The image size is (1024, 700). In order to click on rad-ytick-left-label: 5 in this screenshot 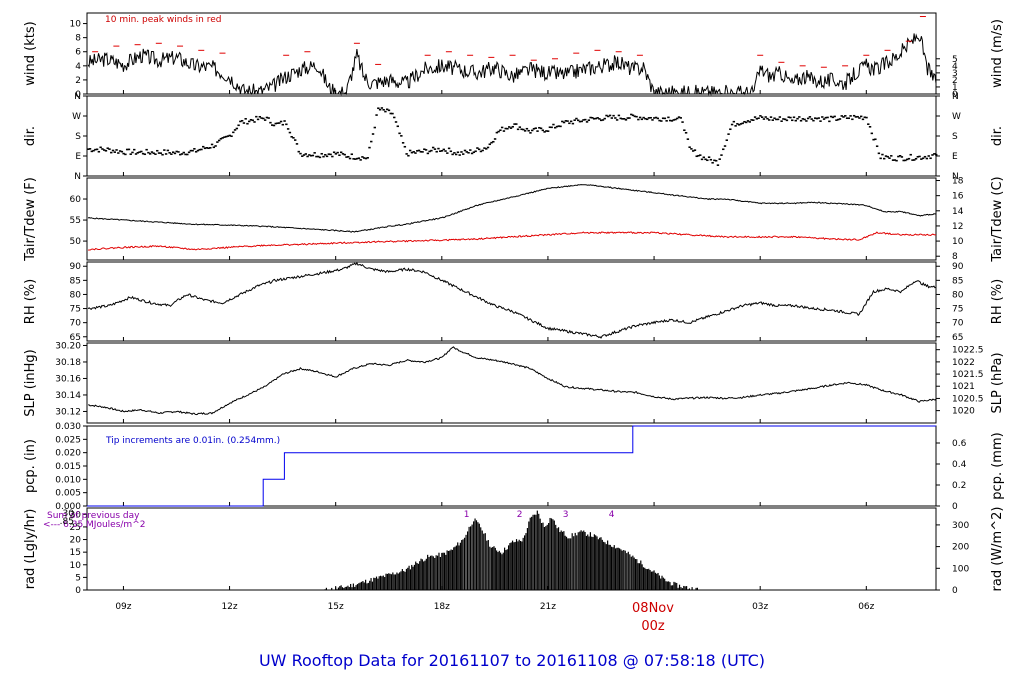, I will do `click(78, 578)`.